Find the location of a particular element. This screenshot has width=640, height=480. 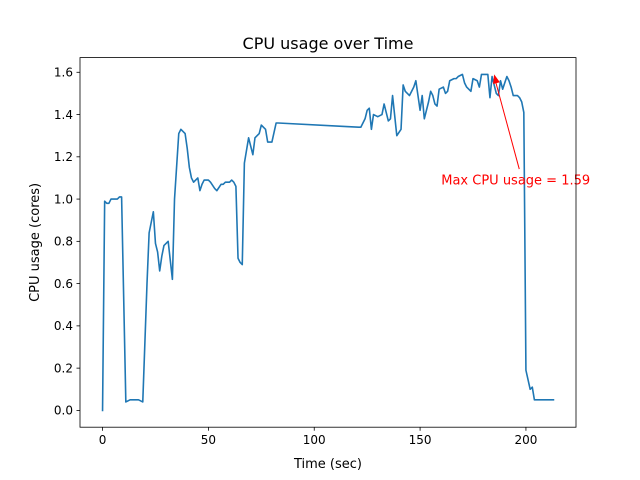

y-axis-ticks: 0.0 0.2 0.4 0.6 0.8 1.0 1.2 1.4 1.6 is located at coordinates (67, 241).